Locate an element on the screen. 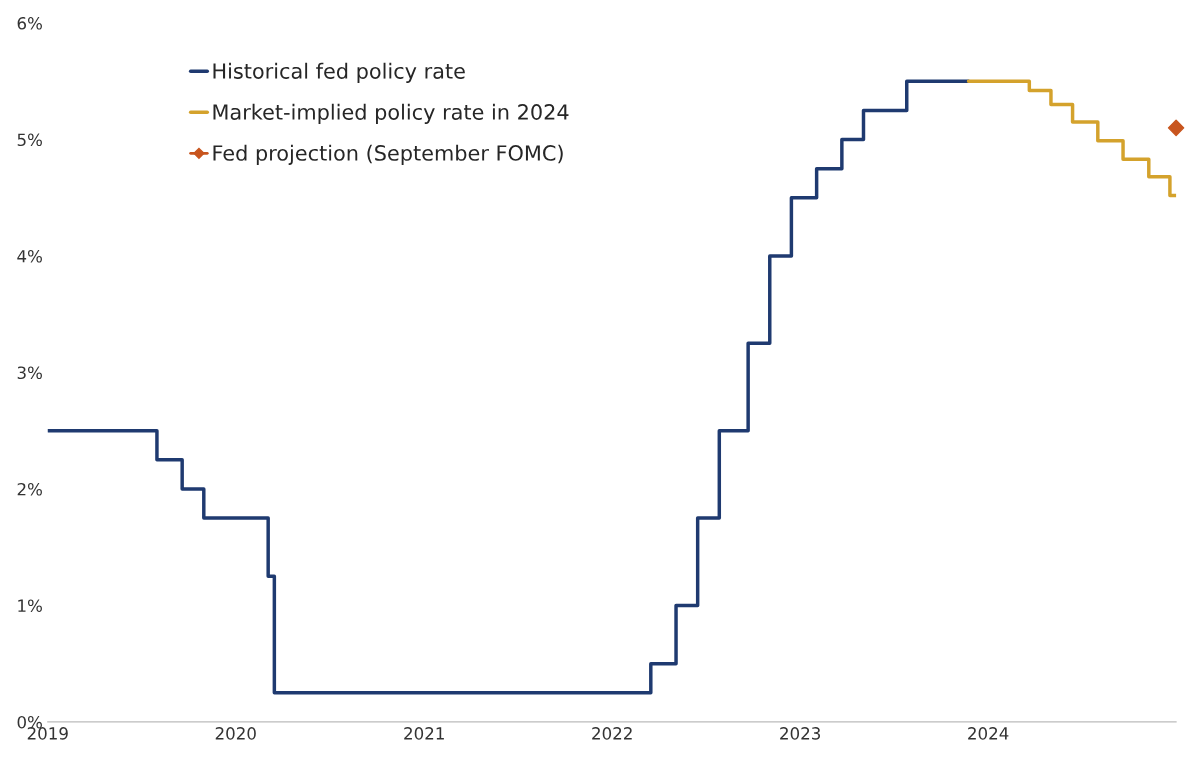 The image size is (1194, 768). legend-label: Historical fed policy rate is located at coordinates (339, 72).